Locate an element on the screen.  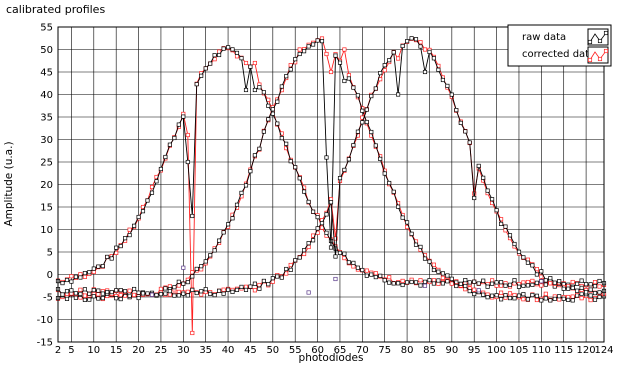
y-tick-label: -5 is located at coordinates (48, 298).